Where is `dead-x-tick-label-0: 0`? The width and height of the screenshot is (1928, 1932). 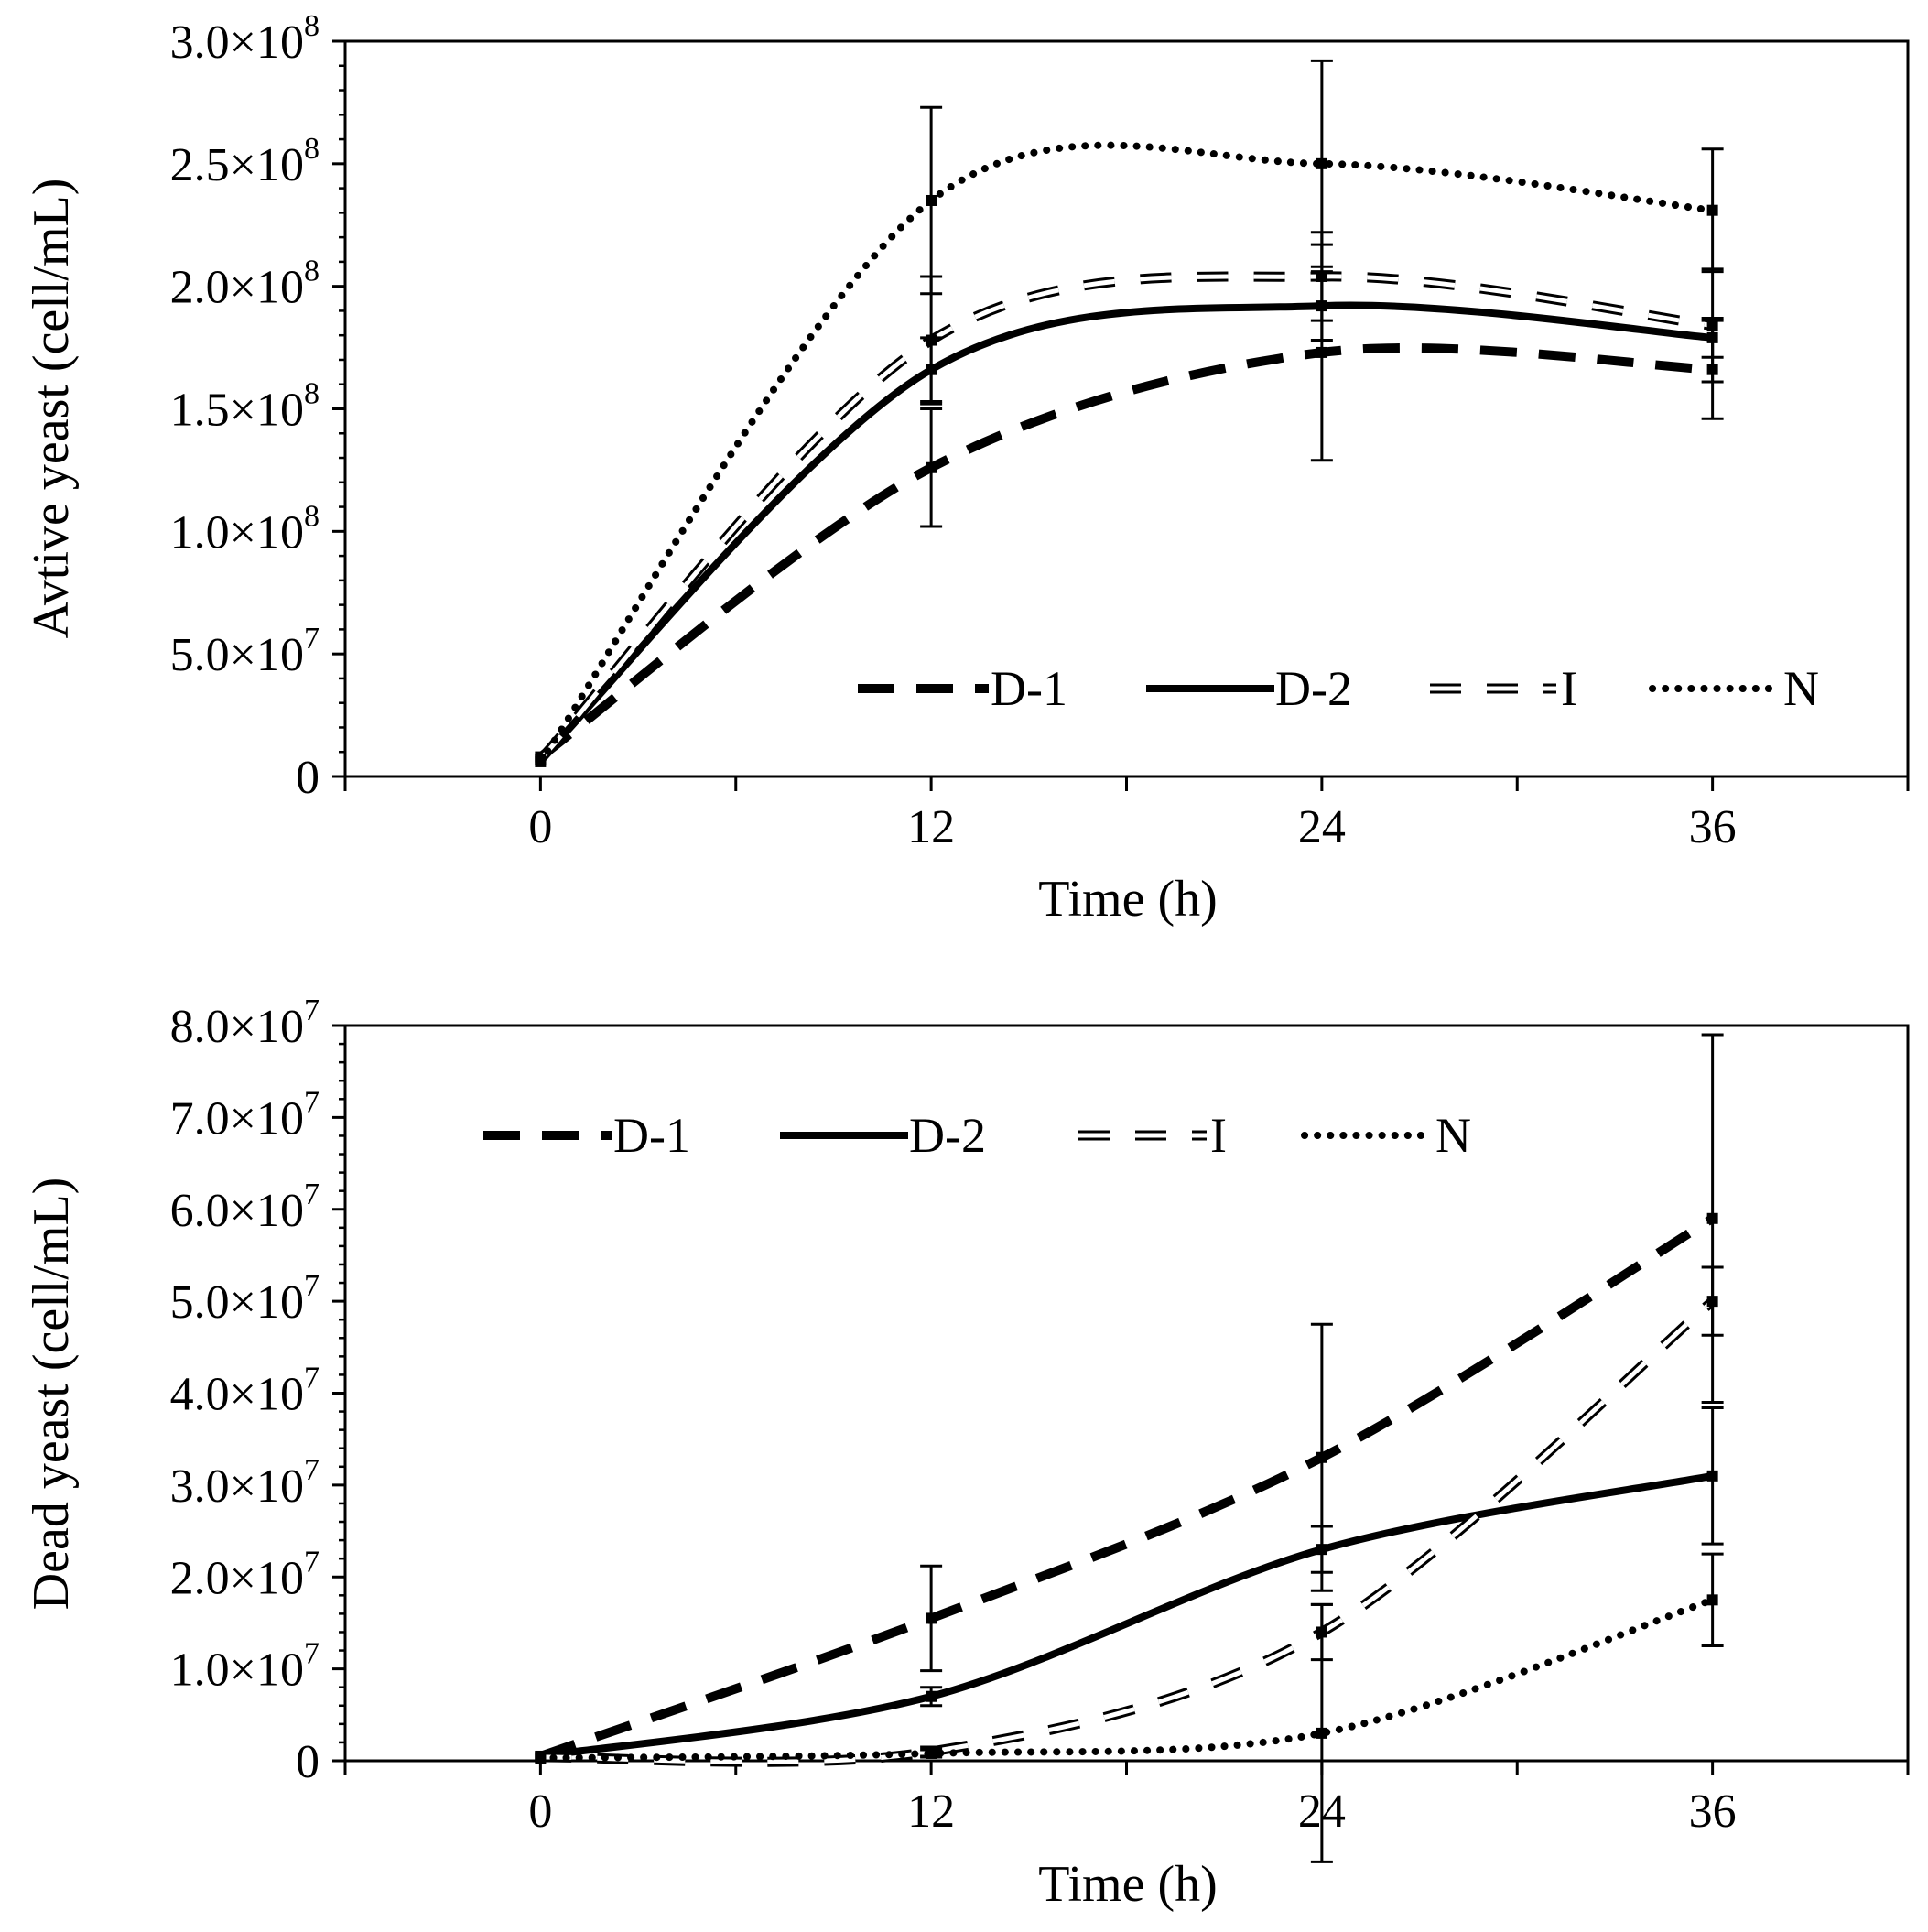
dead-x-tick-label-0: 0 is located at coordinates (540, 1811).